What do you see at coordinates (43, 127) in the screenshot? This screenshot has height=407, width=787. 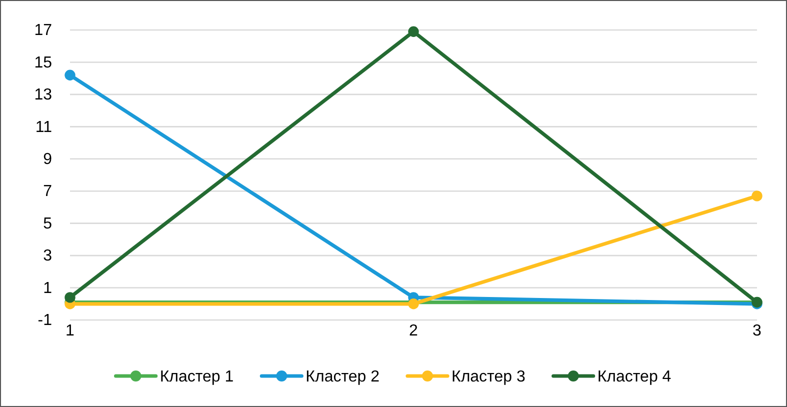 I see `y-tick-label: 11` at bounding box center [43, 127].